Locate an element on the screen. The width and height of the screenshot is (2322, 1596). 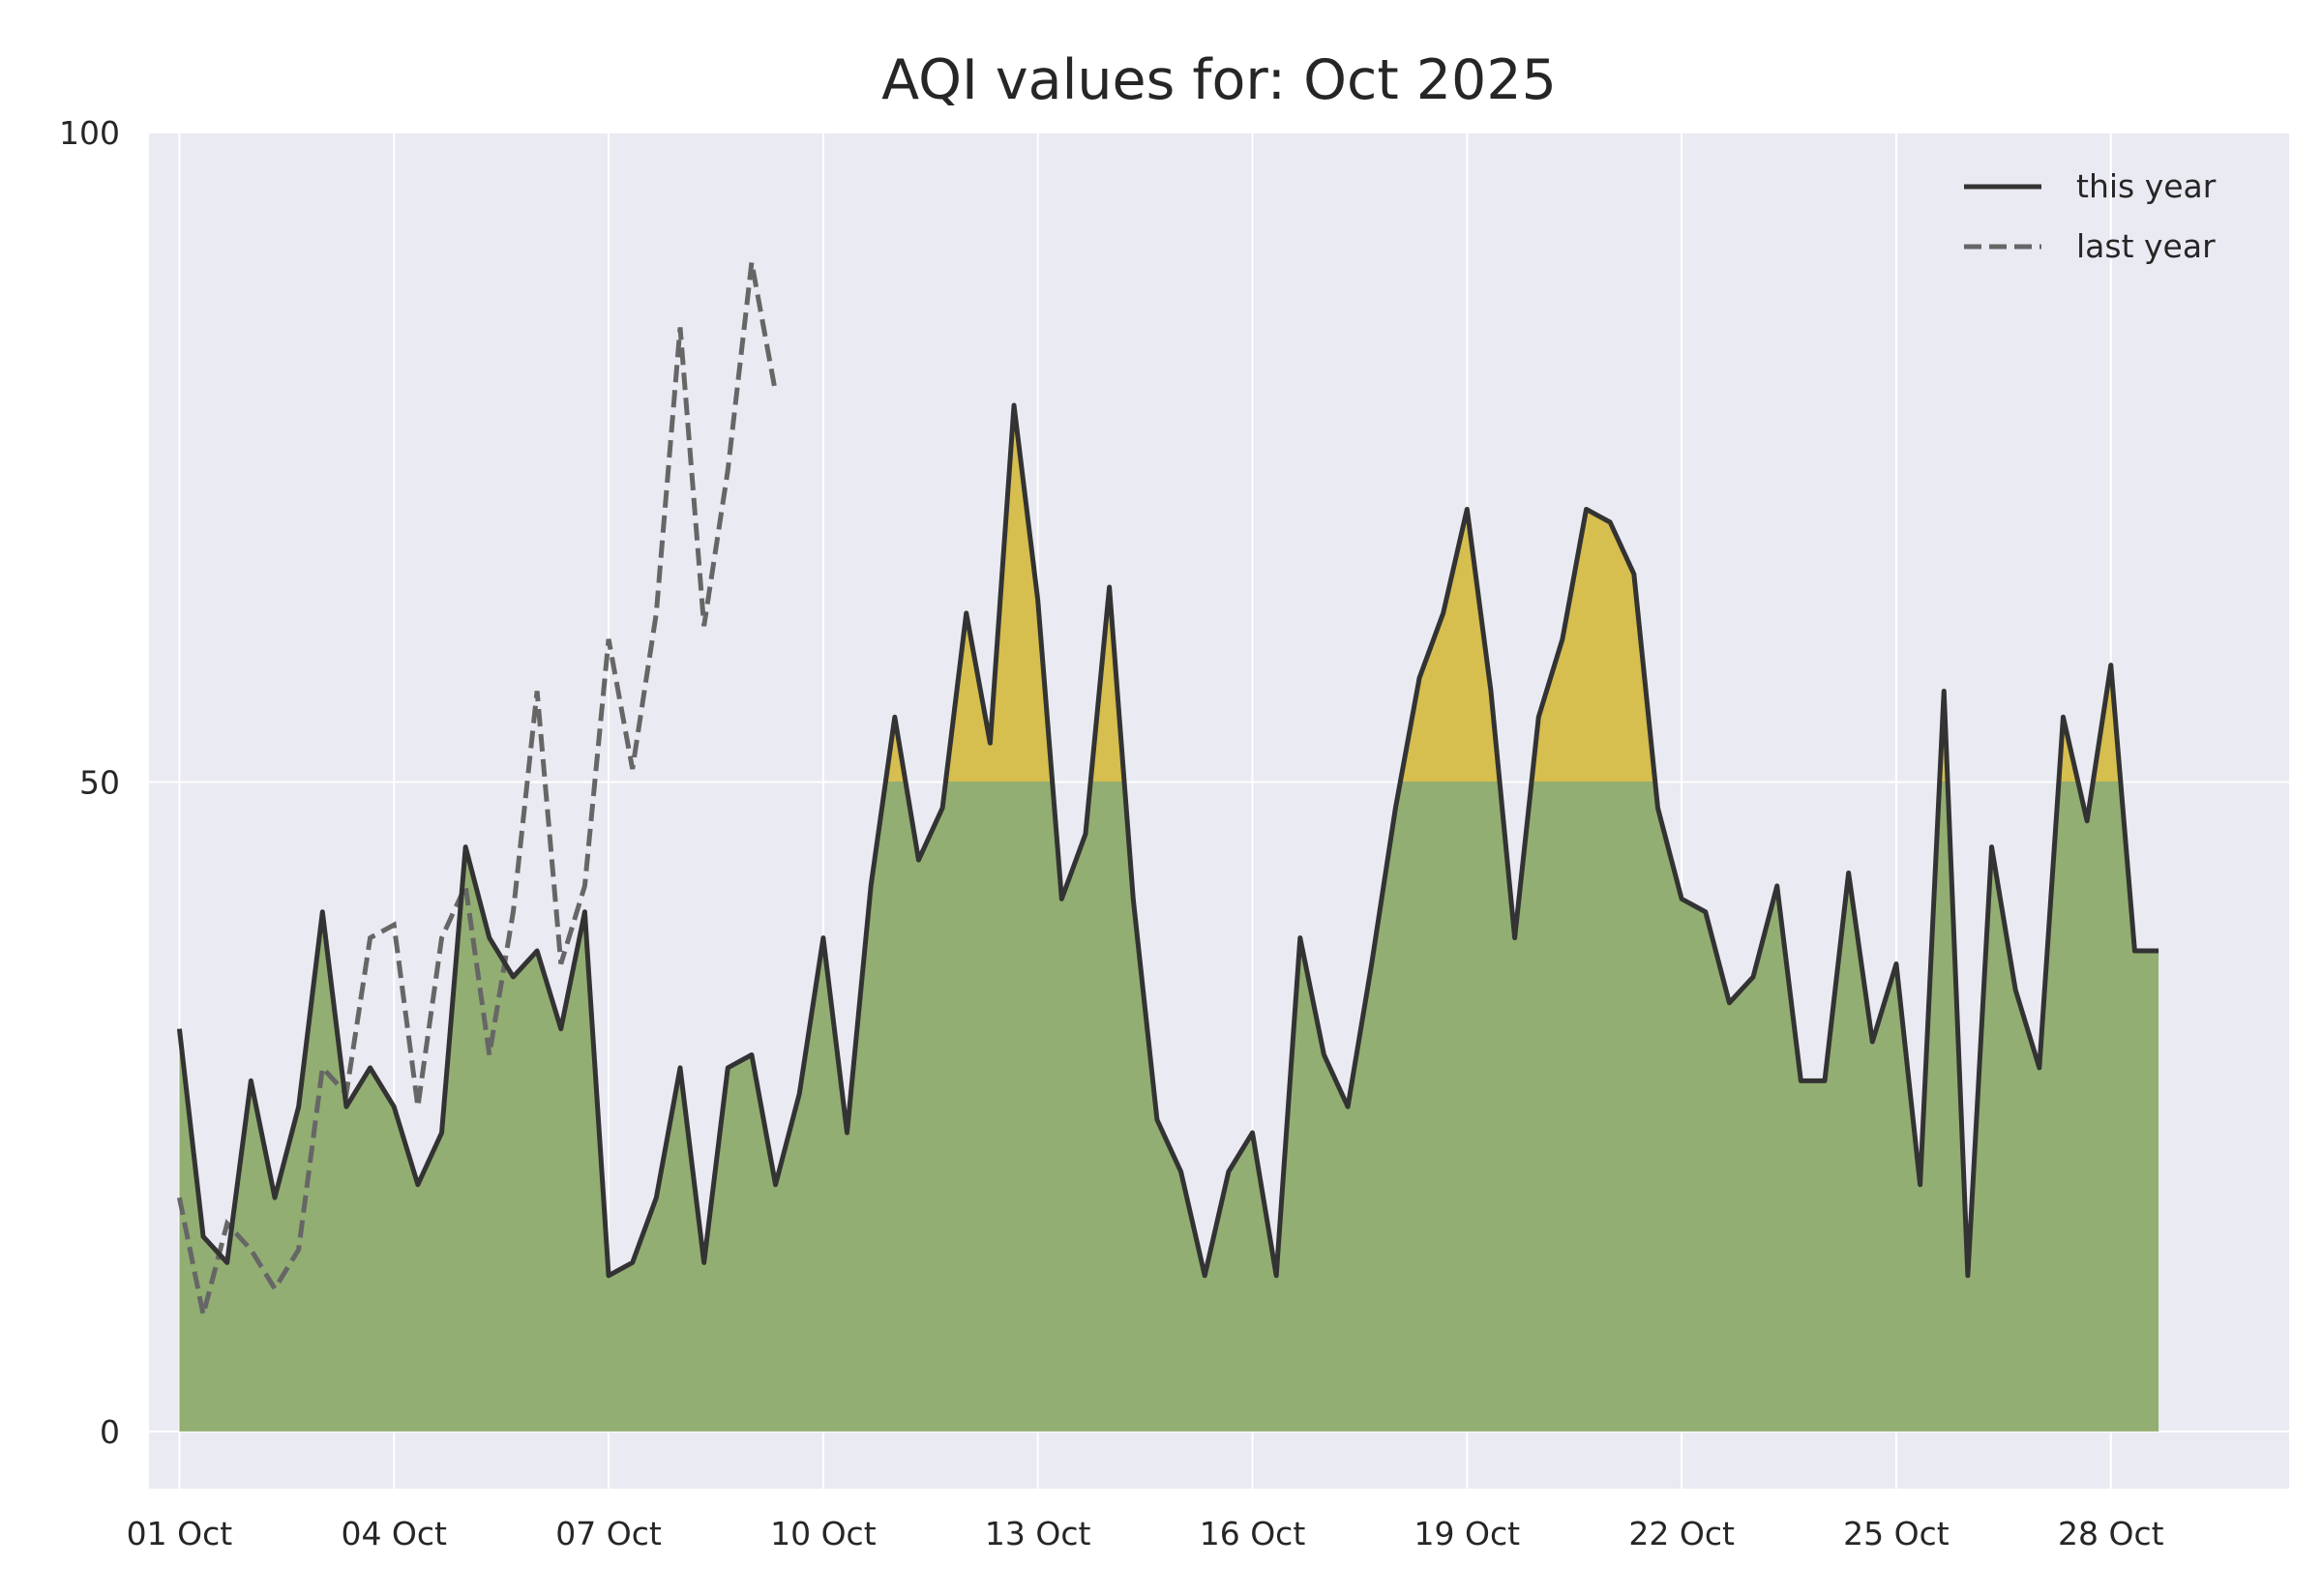
y-tick-label: 50 is located at coordinates (99, 782).